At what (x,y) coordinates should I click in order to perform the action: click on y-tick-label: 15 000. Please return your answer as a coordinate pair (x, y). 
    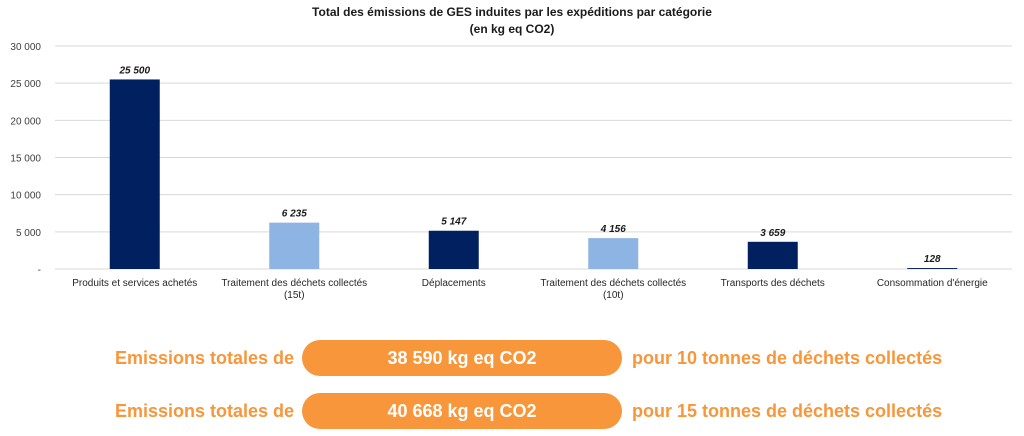
    Looking at the image, I should click on (25, 159).